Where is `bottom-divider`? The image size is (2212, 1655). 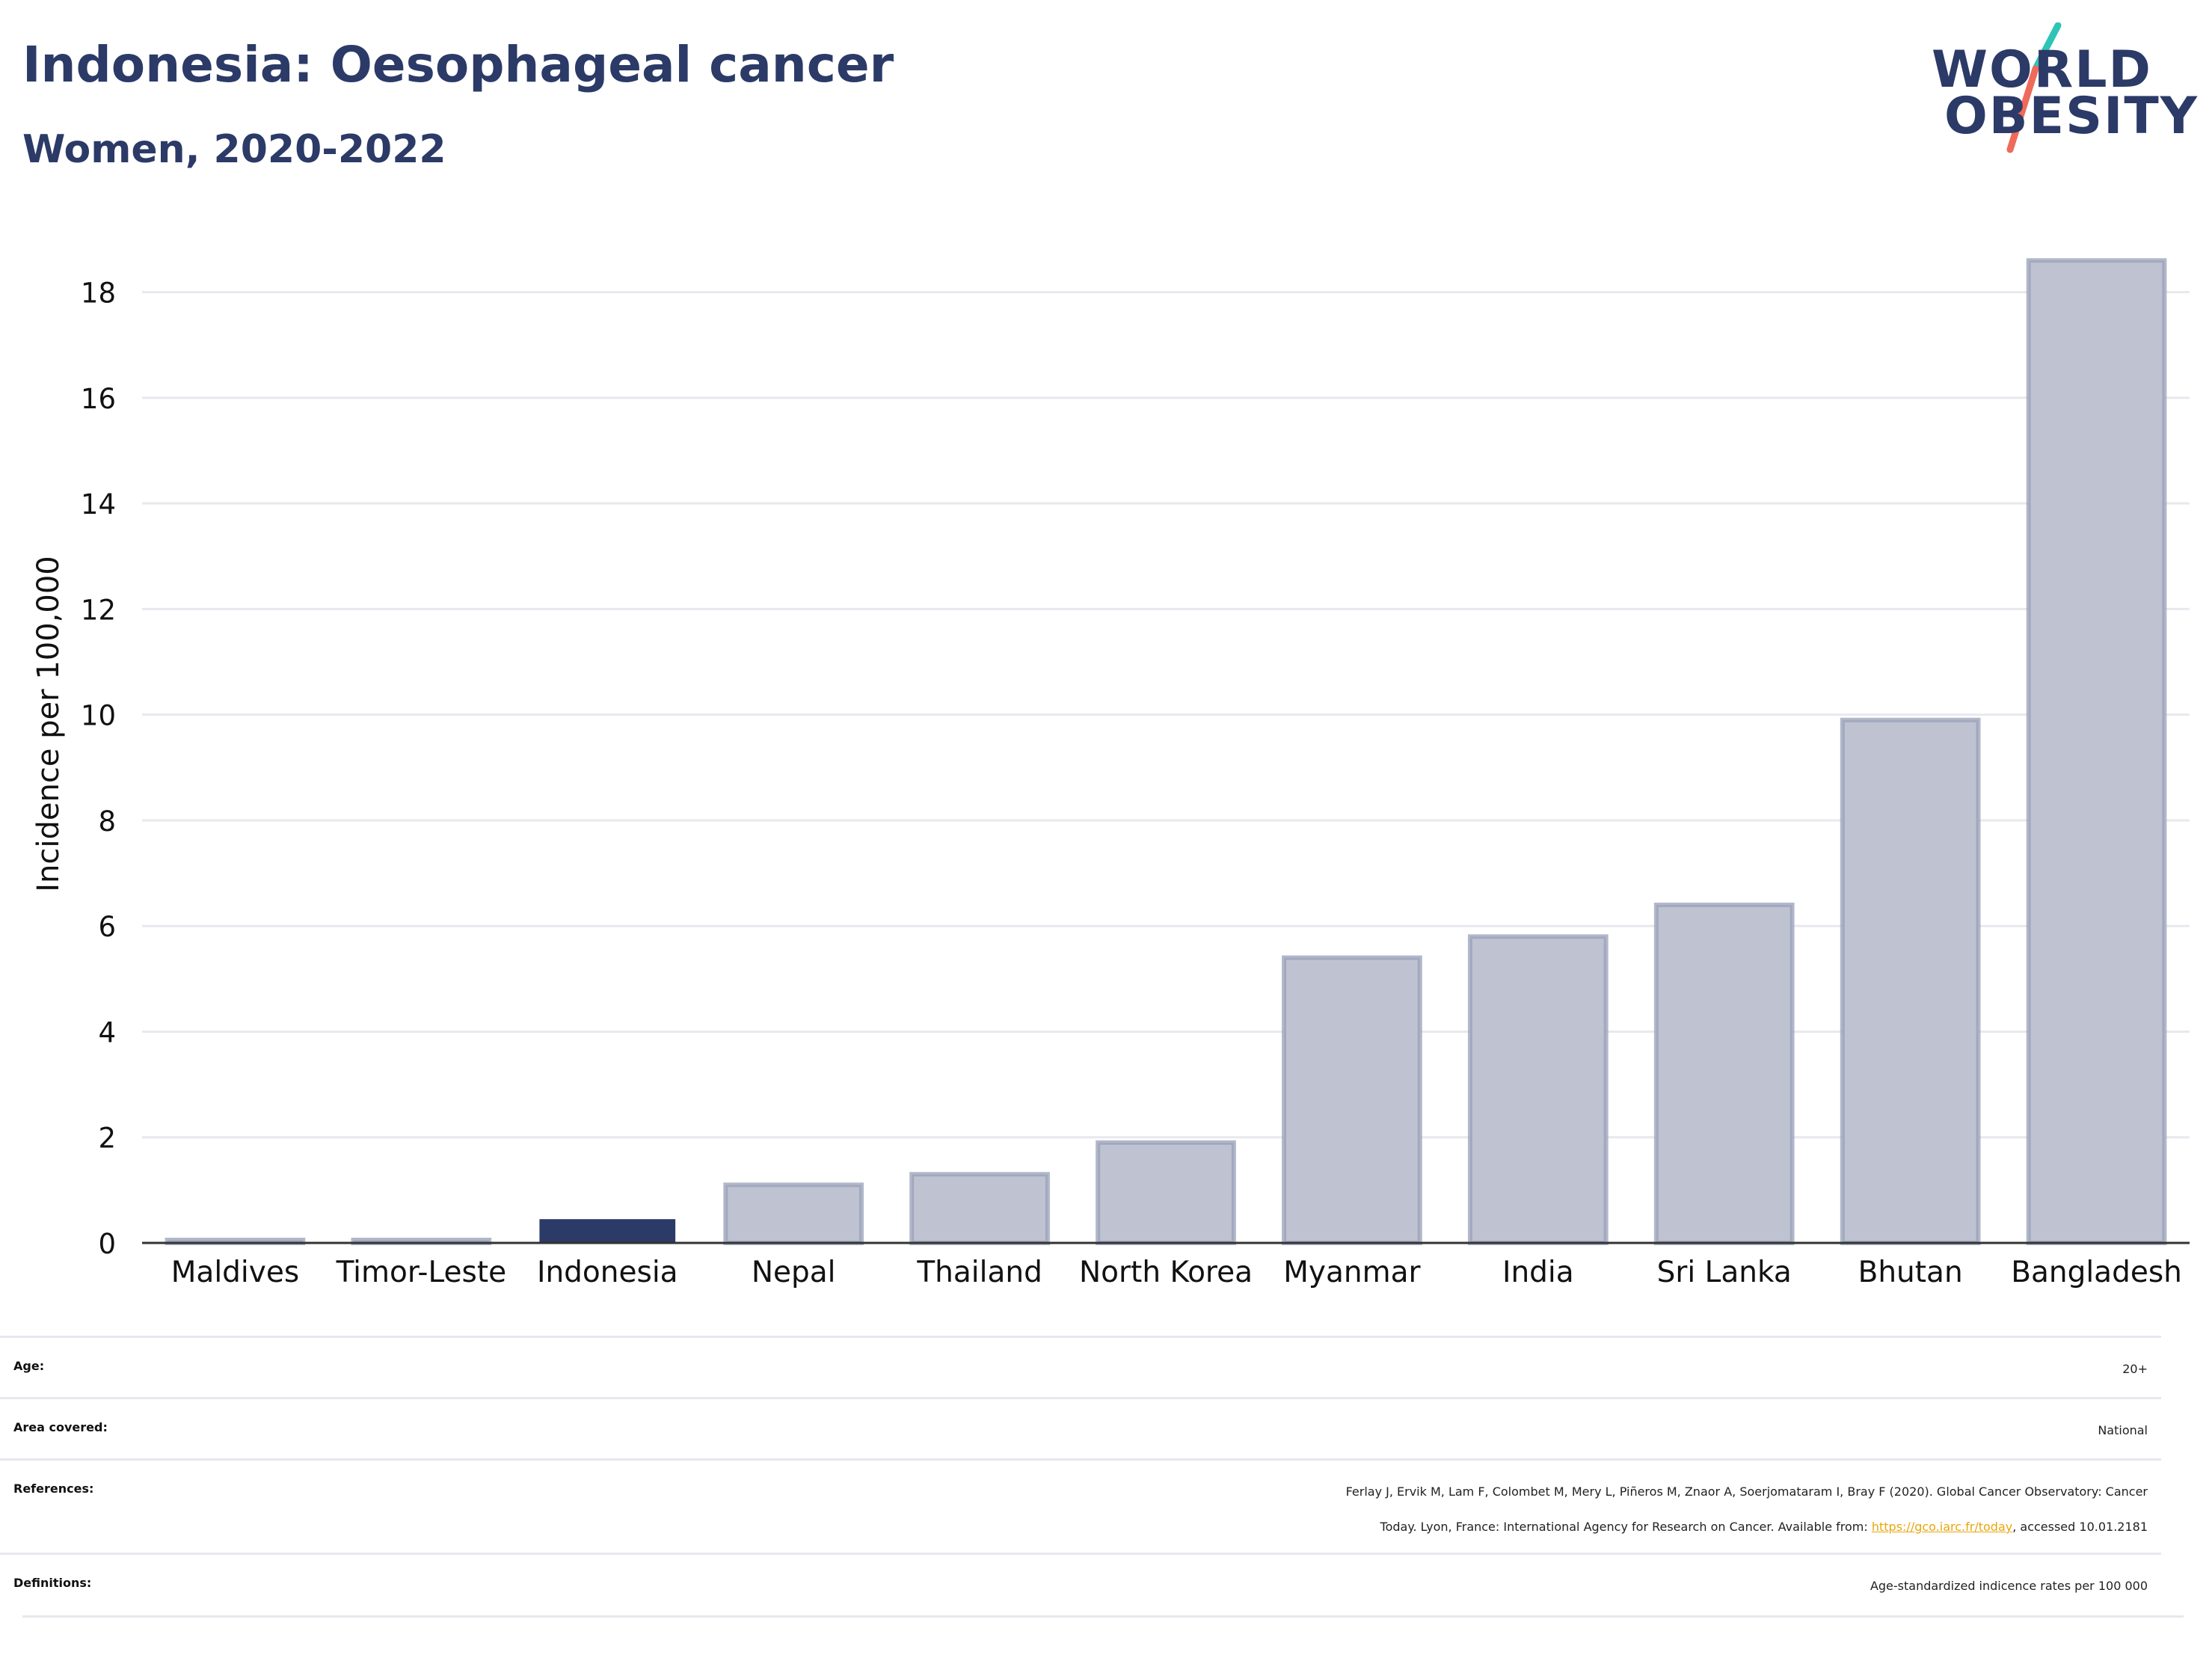 bottom-divider is located at coordinates (1103, 1616).